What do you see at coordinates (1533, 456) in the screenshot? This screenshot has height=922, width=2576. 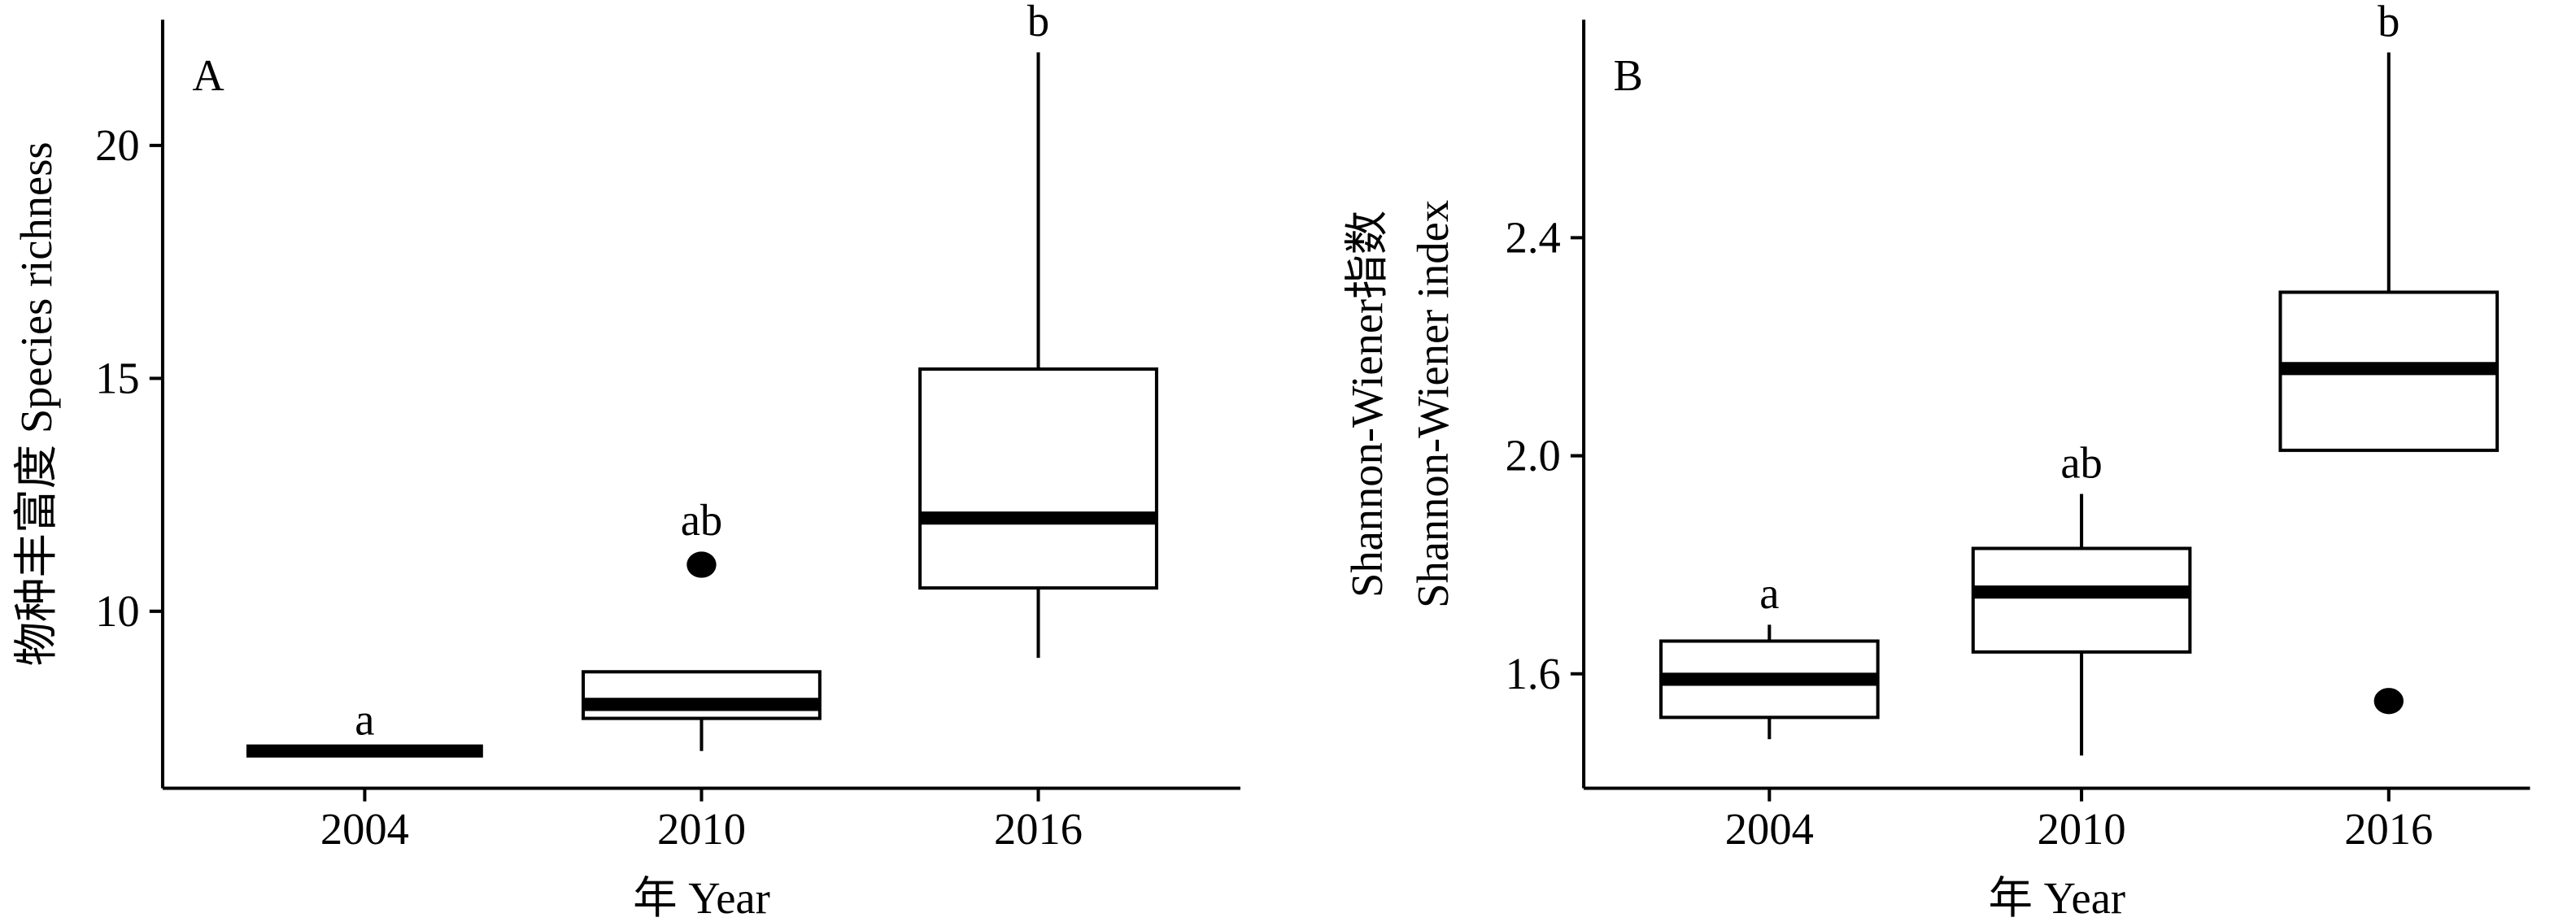 I see `y-tick-label: 2.0` at bounding box center [1533, 456].